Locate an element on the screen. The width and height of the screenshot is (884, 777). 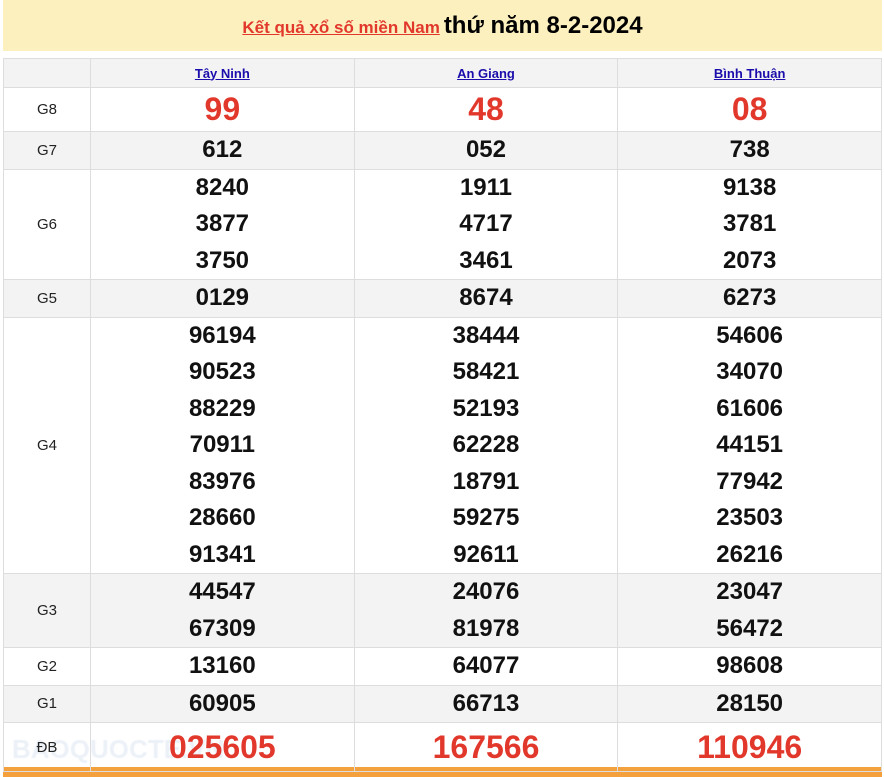
prize-cell: 66713 is located at coordinates (486, 703).